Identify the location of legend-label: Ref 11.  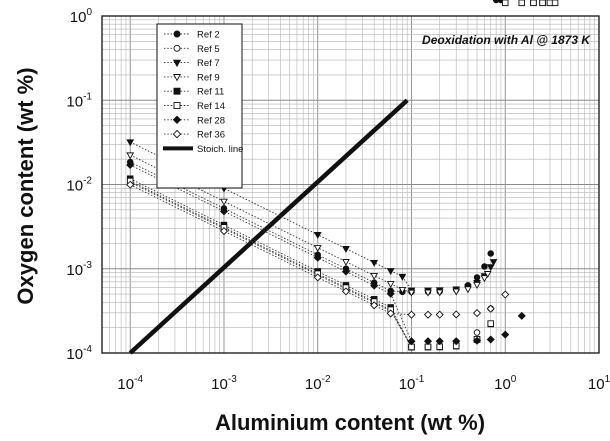
(210, 92).